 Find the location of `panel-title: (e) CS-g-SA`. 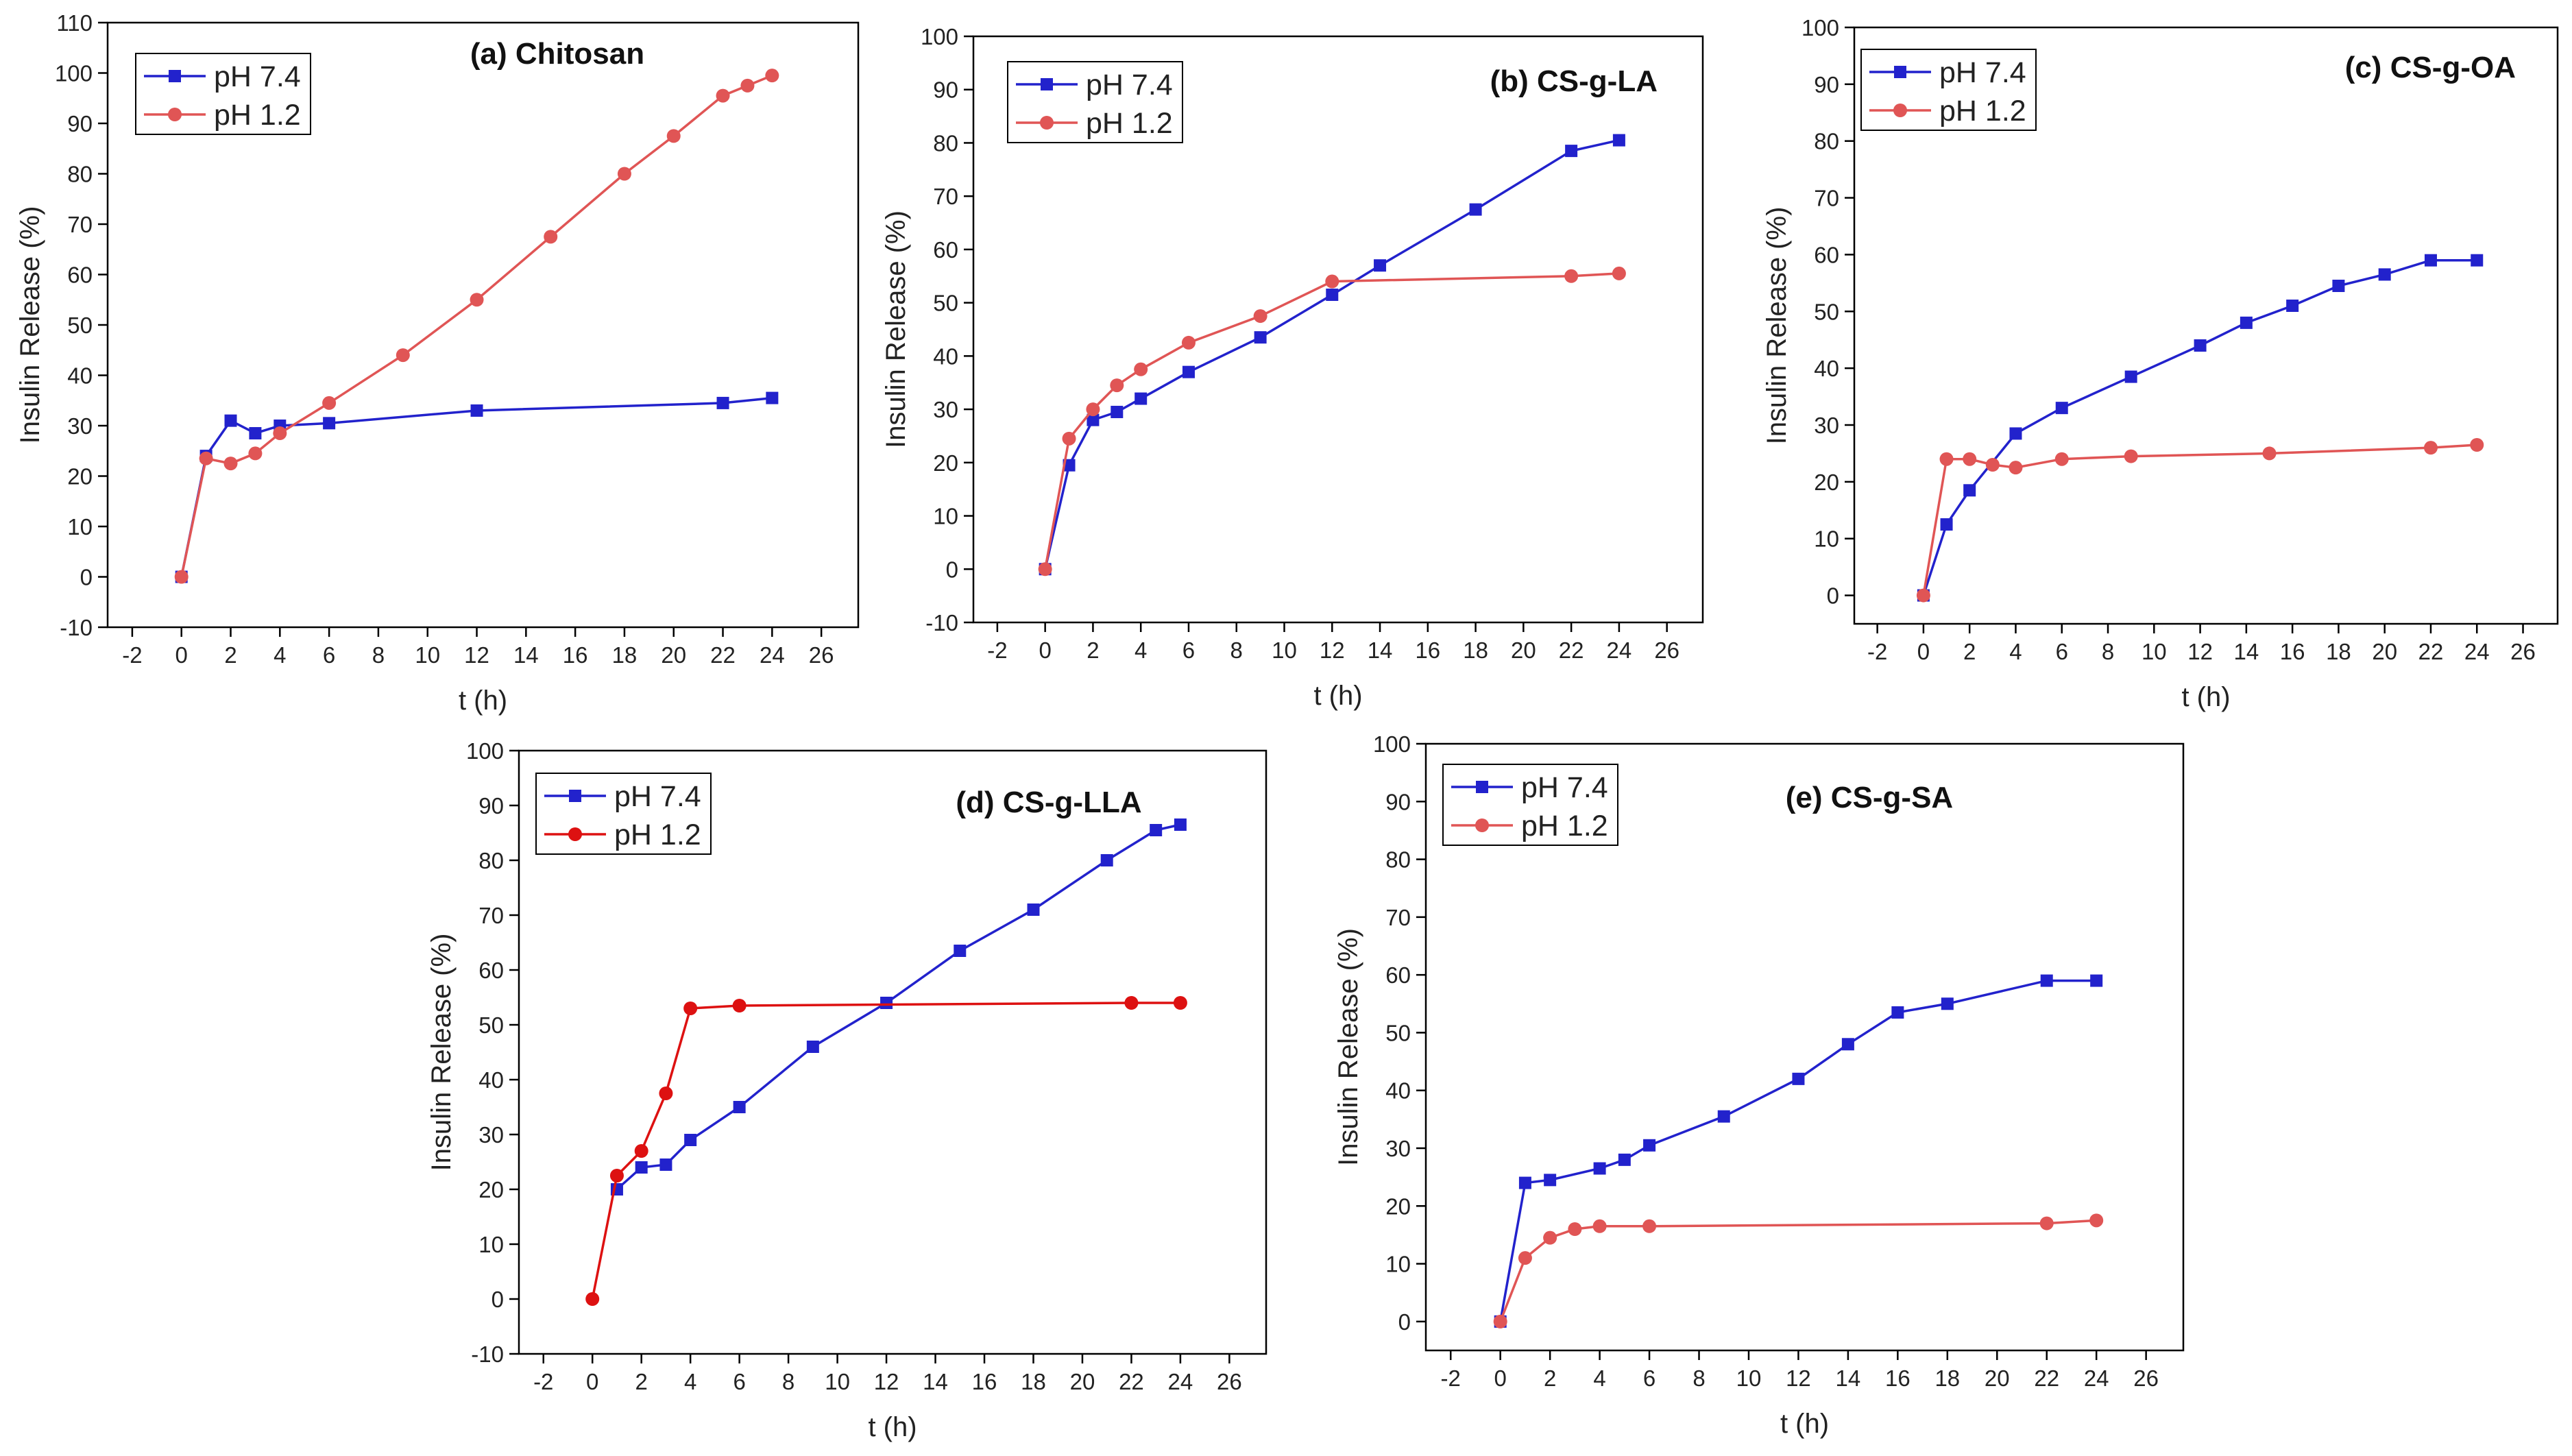

panel-title: (e) CS-g-SA is located at coordinates (1869, 797).